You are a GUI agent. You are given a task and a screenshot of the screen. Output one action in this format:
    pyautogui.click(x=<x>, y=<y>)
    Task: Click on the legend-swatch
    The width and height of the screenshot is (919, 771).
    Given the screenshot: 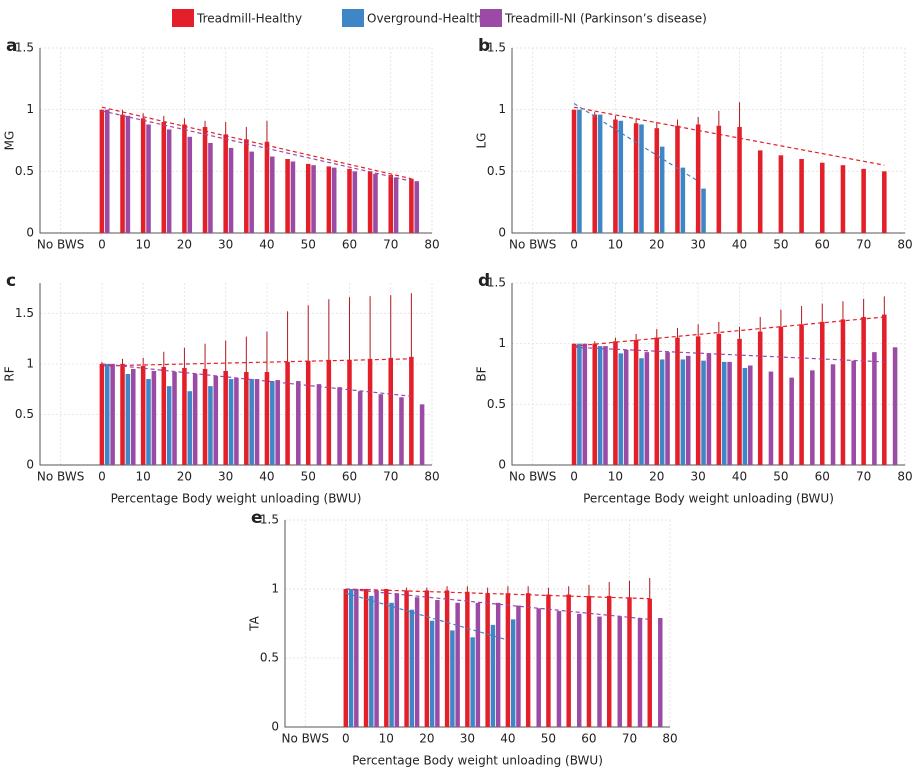 What is the action you would take?
    pyautogui.click(x=183, y=18)
    